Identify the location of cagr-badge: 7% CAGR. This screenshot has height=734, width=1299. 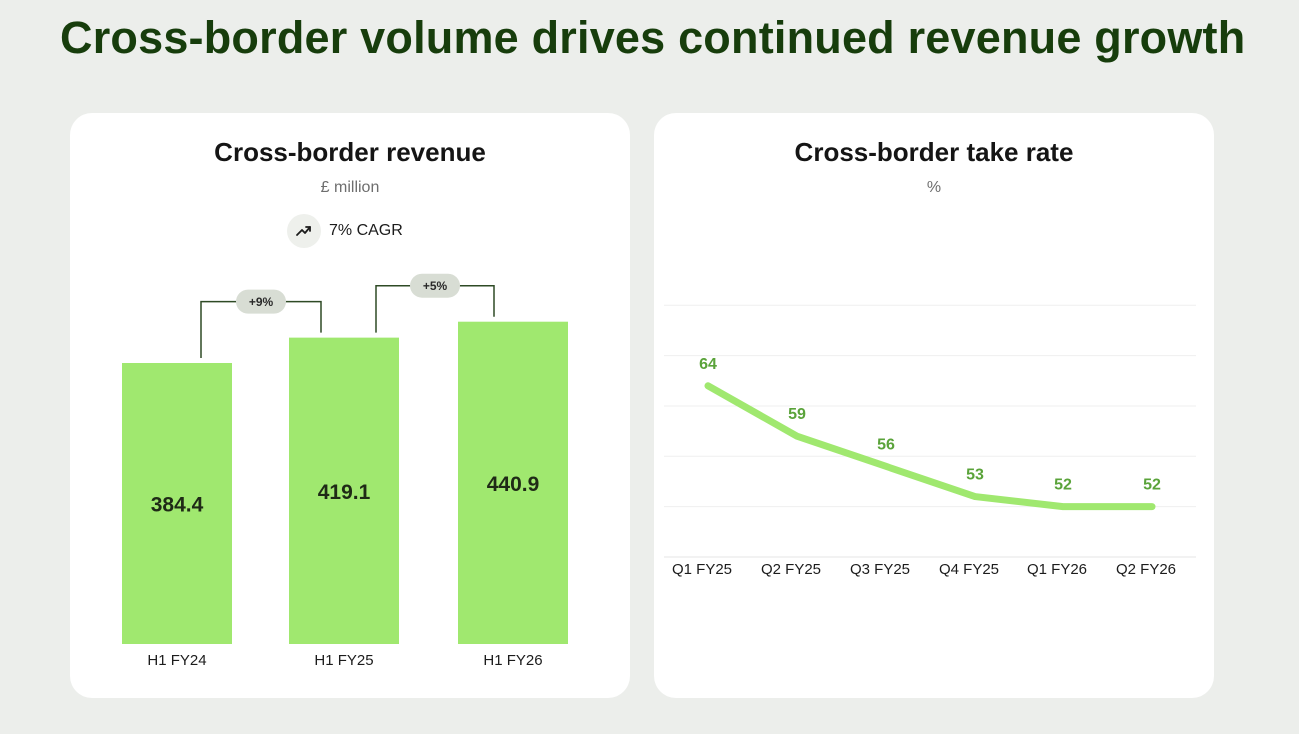
(345, 231).